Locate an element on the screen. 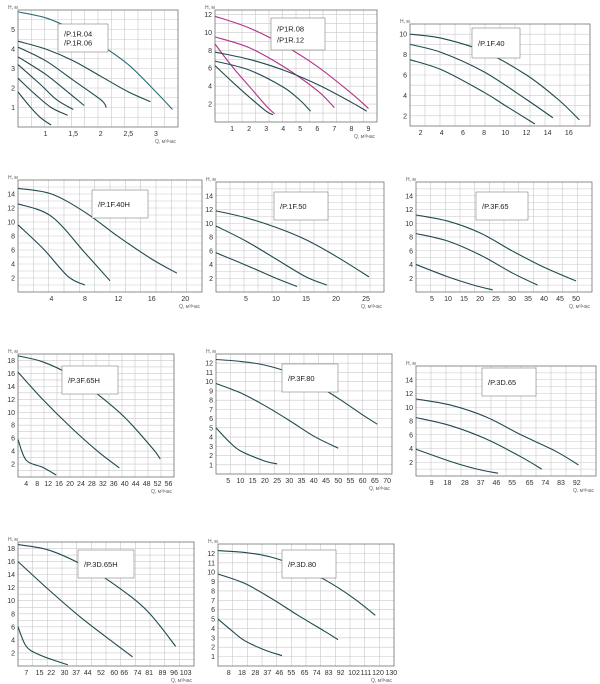 Image resolution: width=600 pixels, height=684 pixels. x-tick-label: 28 is located at coordinates (255, 673).